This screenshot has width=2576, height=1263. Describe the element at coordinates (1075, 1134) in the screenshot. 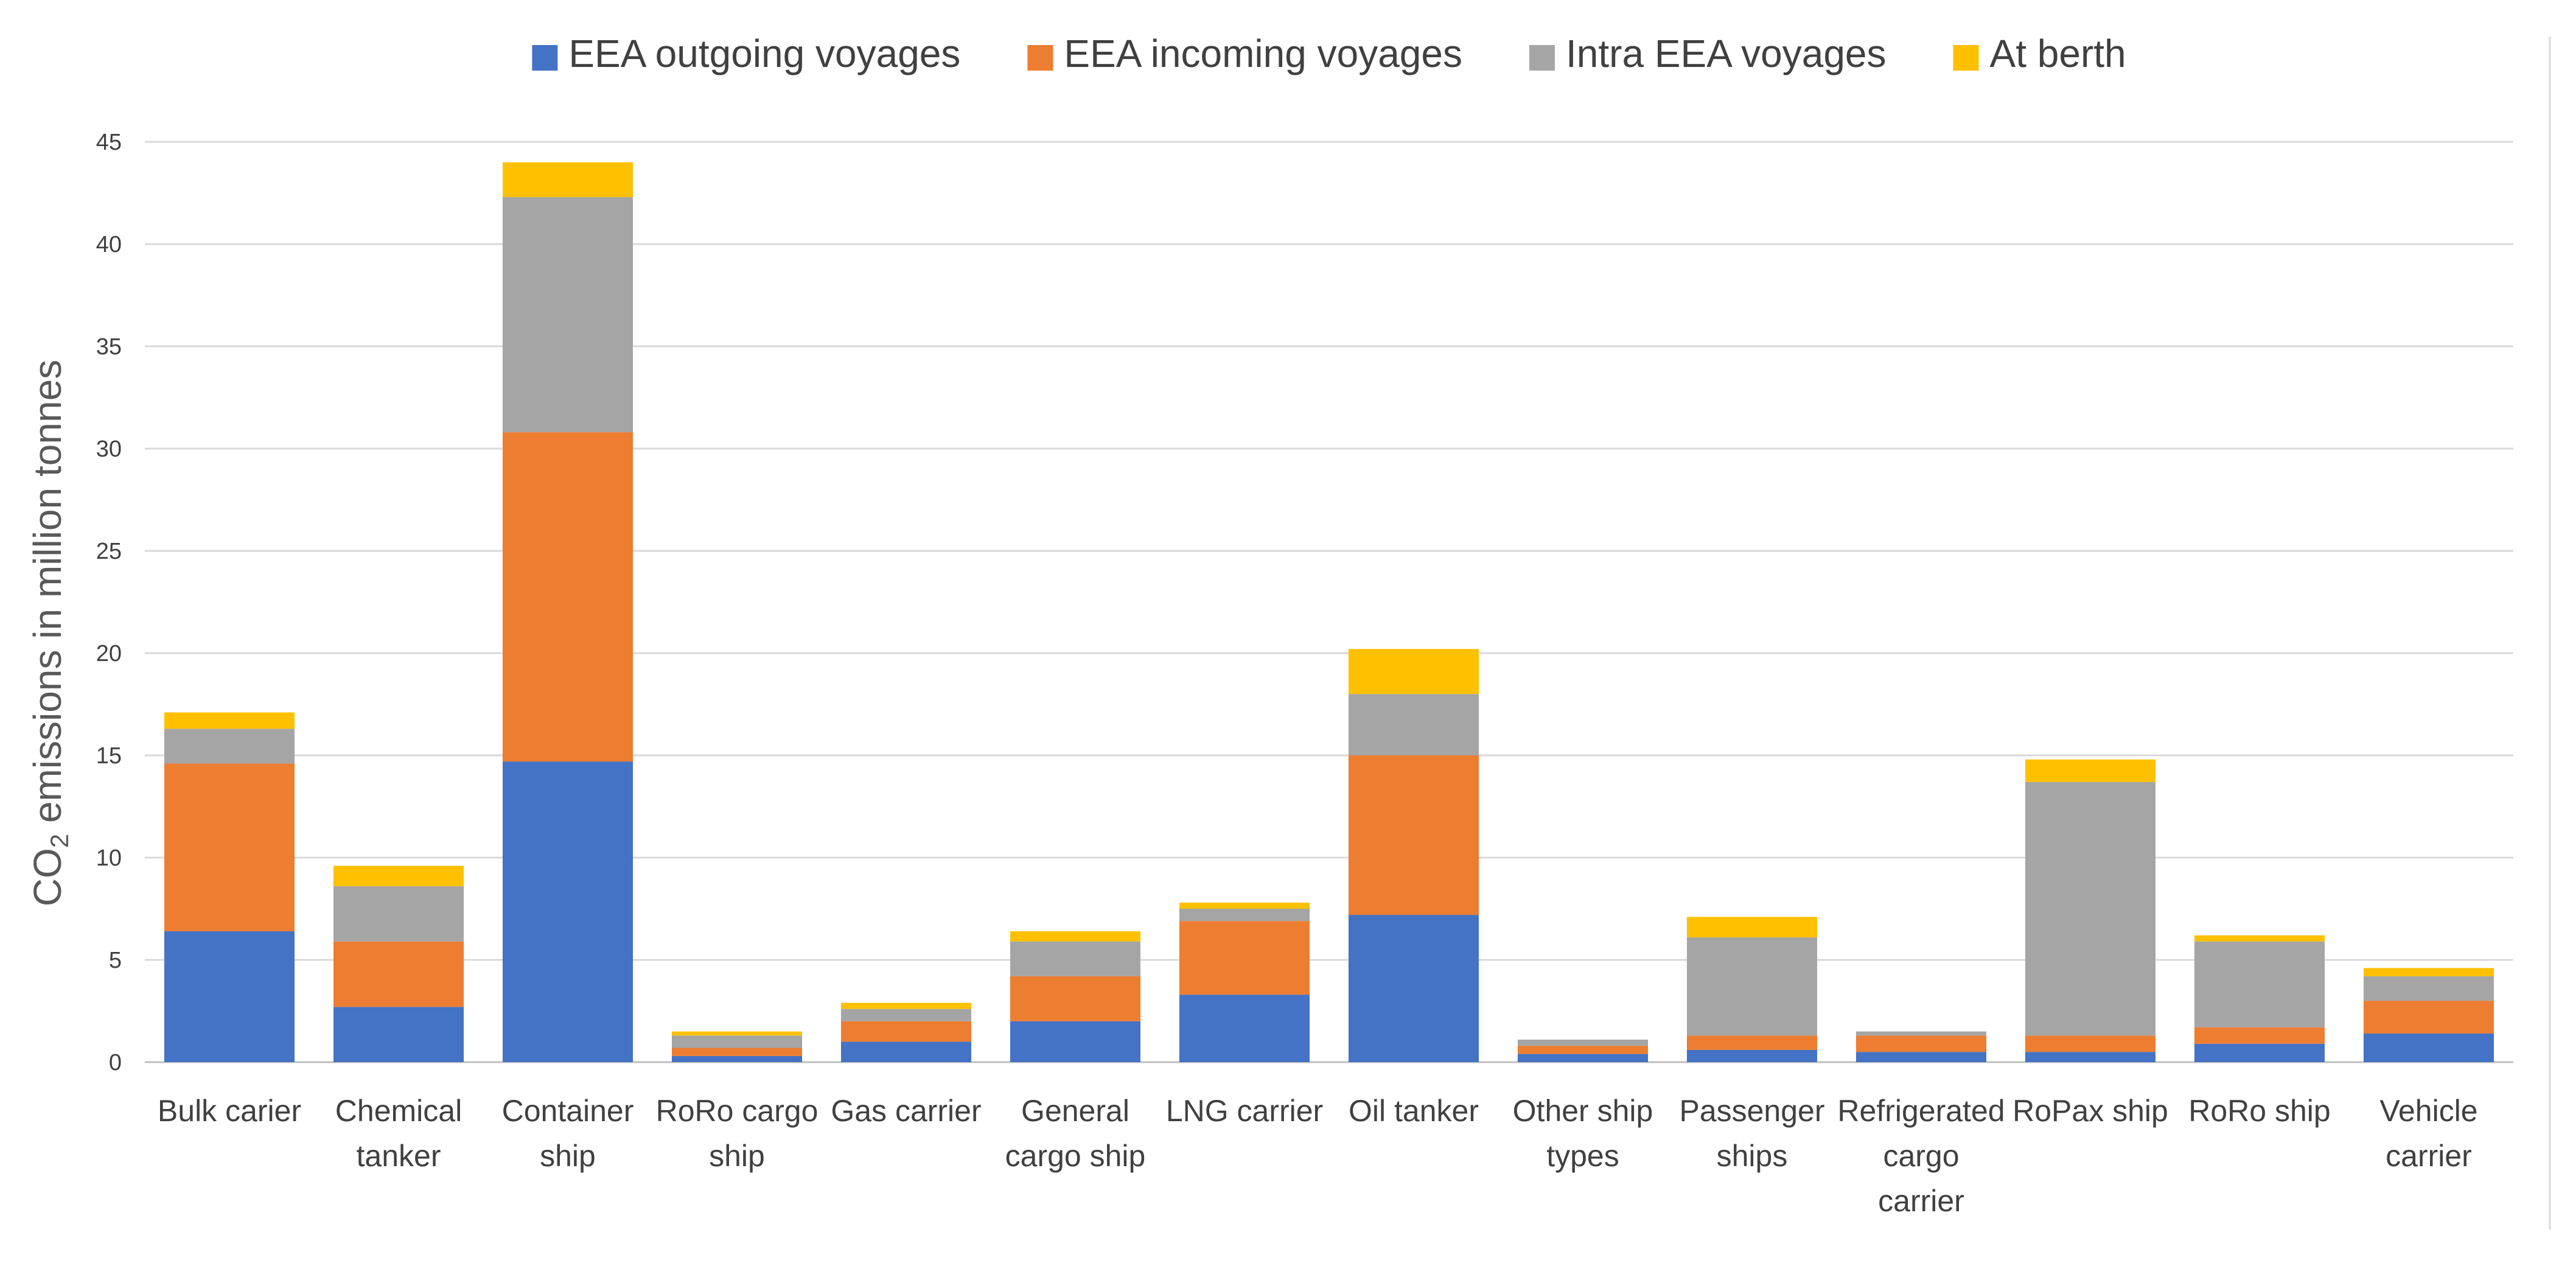

I see `x-tick-label: General cargo ship` at that location.